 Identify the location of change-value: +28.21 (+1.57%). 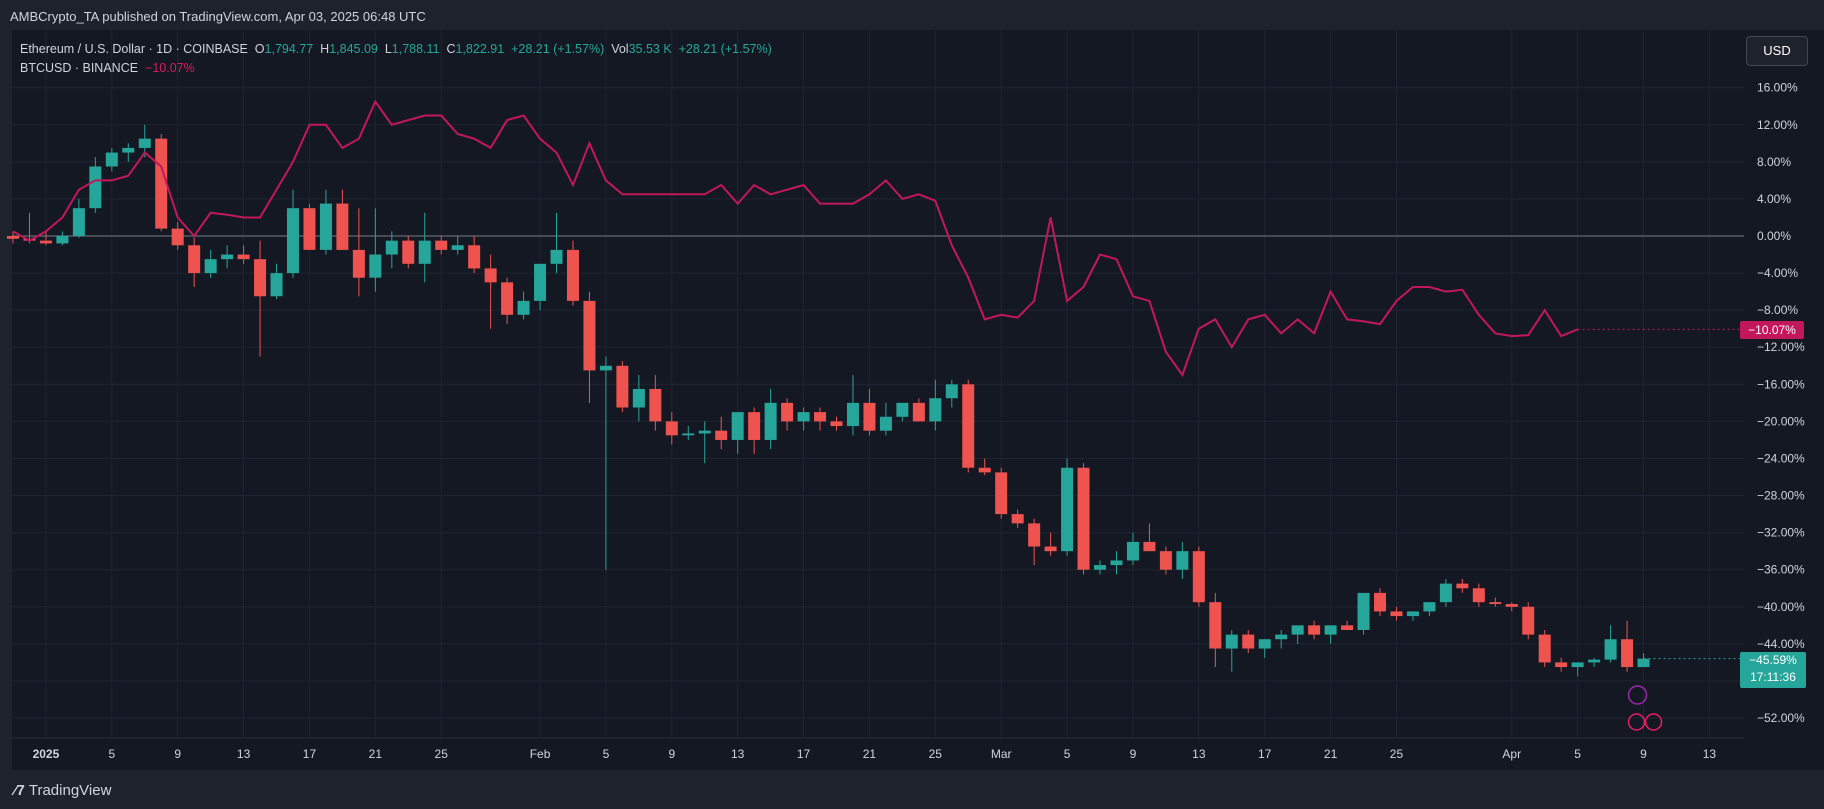
(558, 49).